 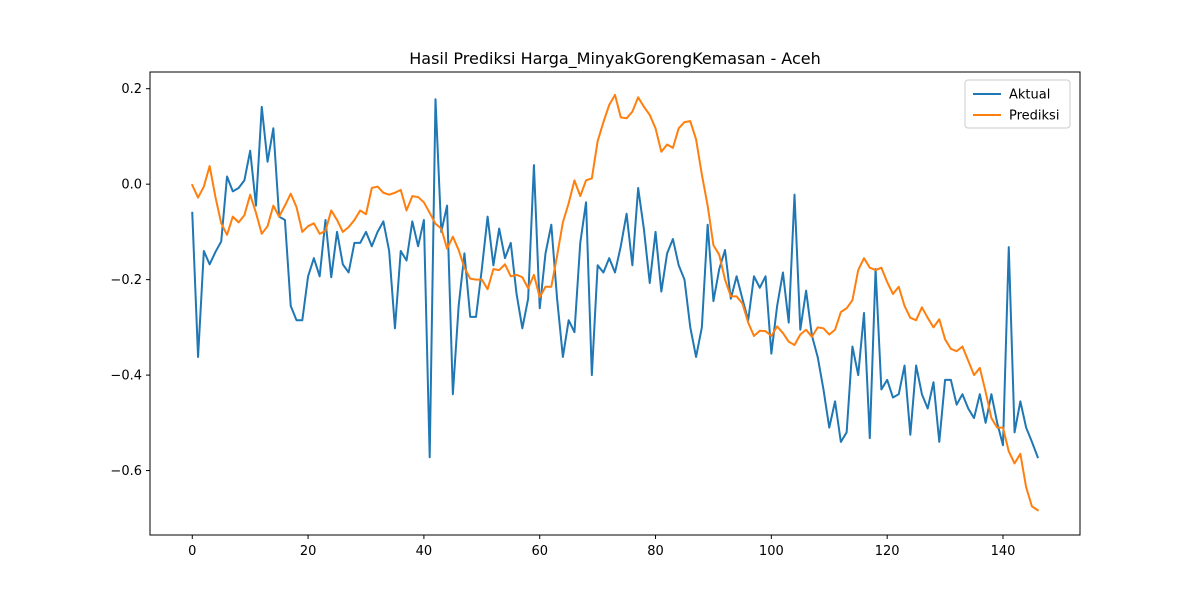 I want to click on x-tick-label: 40, so click(x=424, y=551).